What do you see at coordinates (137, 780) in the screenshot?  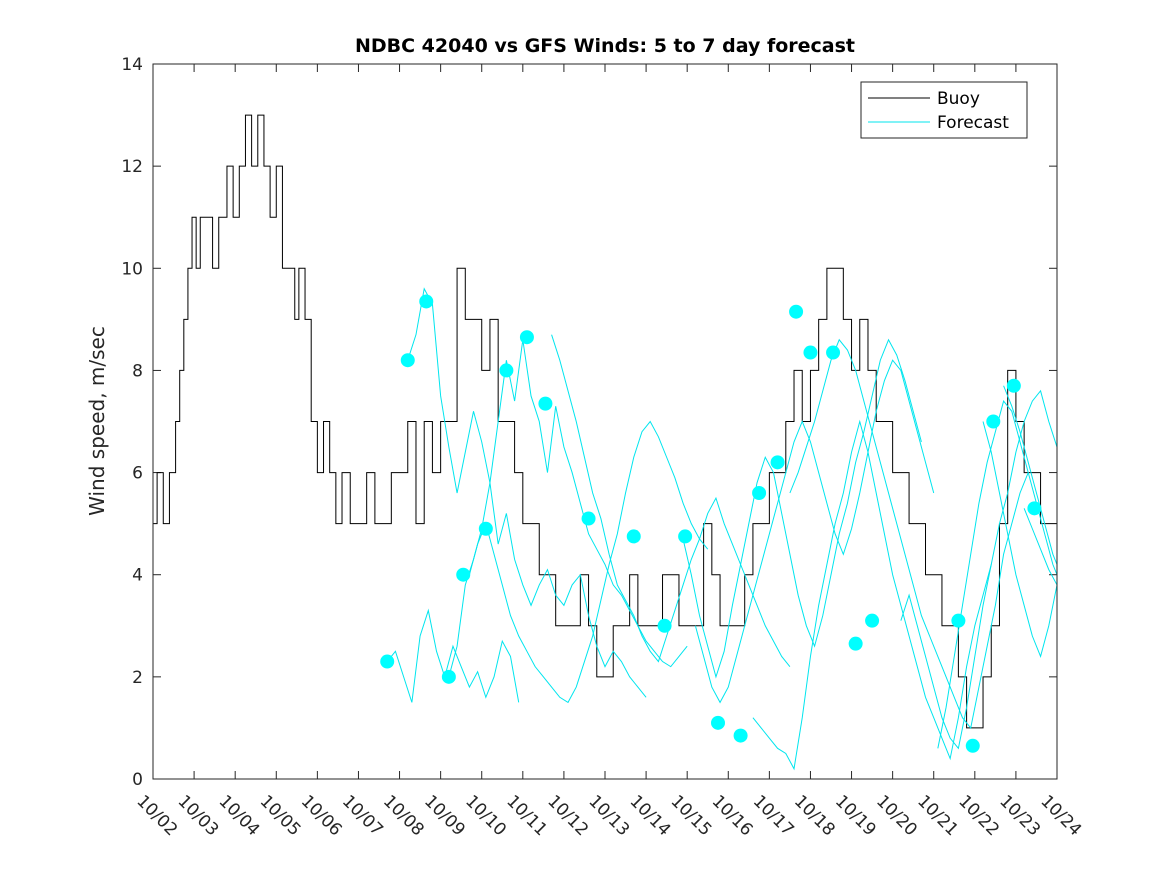 I see `y-tick-label: 0` at bounding box center [137, 780].